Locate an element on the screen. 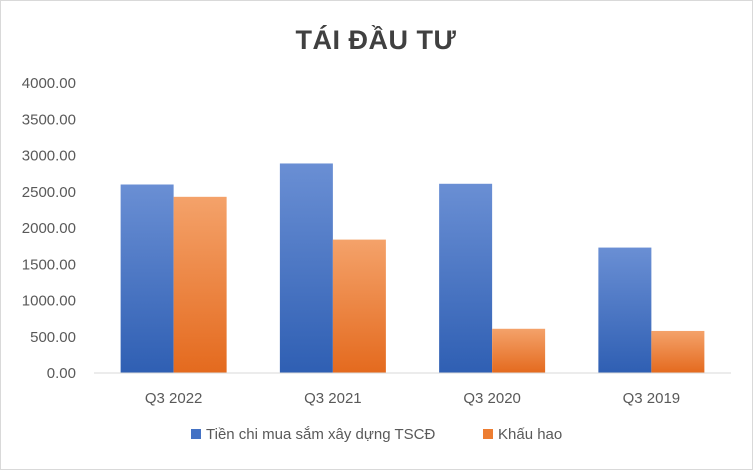 This screenshot has width=753, height=474. y-tick-label: 1000.00 is located at coordinates (49, 301).